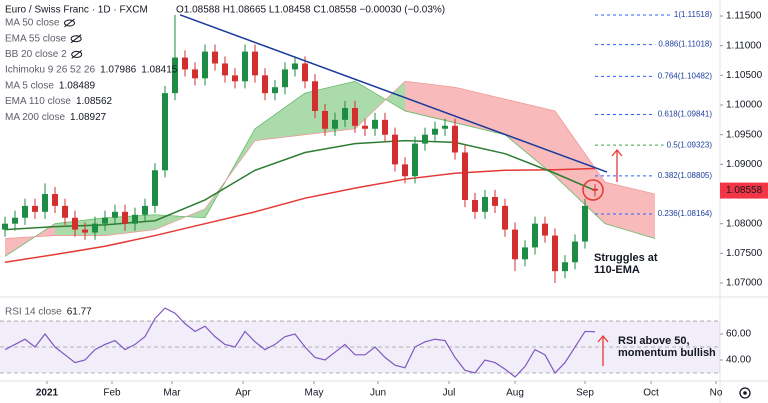  I want to click on y-tick-label: 1.10500, so click(744, 75).